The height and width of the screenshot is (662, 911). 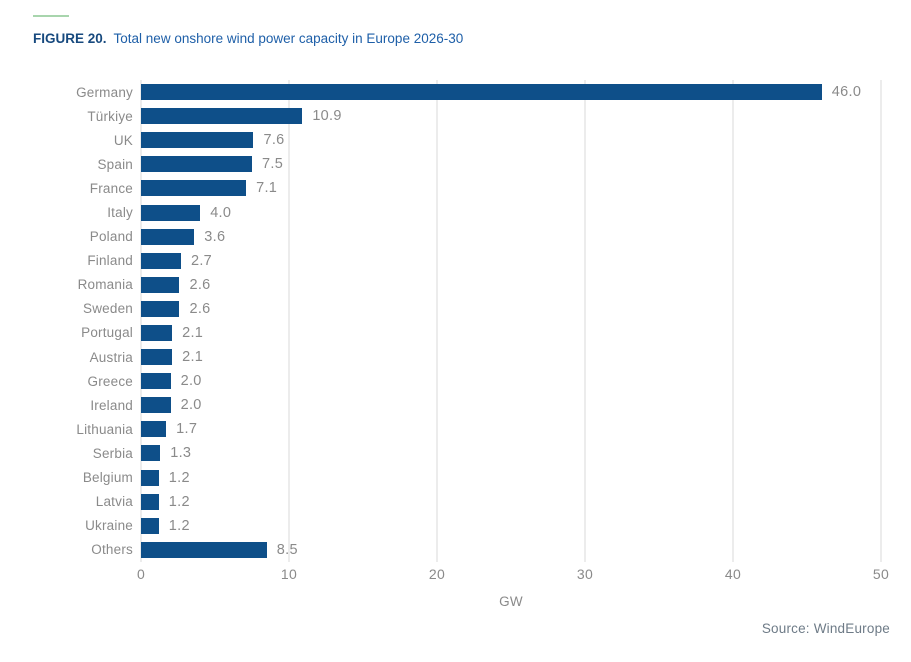 What do you see at coordinates (181, 453) in the screenshot?
I see `value-label: 1.3` at bounding box center [181, 453].